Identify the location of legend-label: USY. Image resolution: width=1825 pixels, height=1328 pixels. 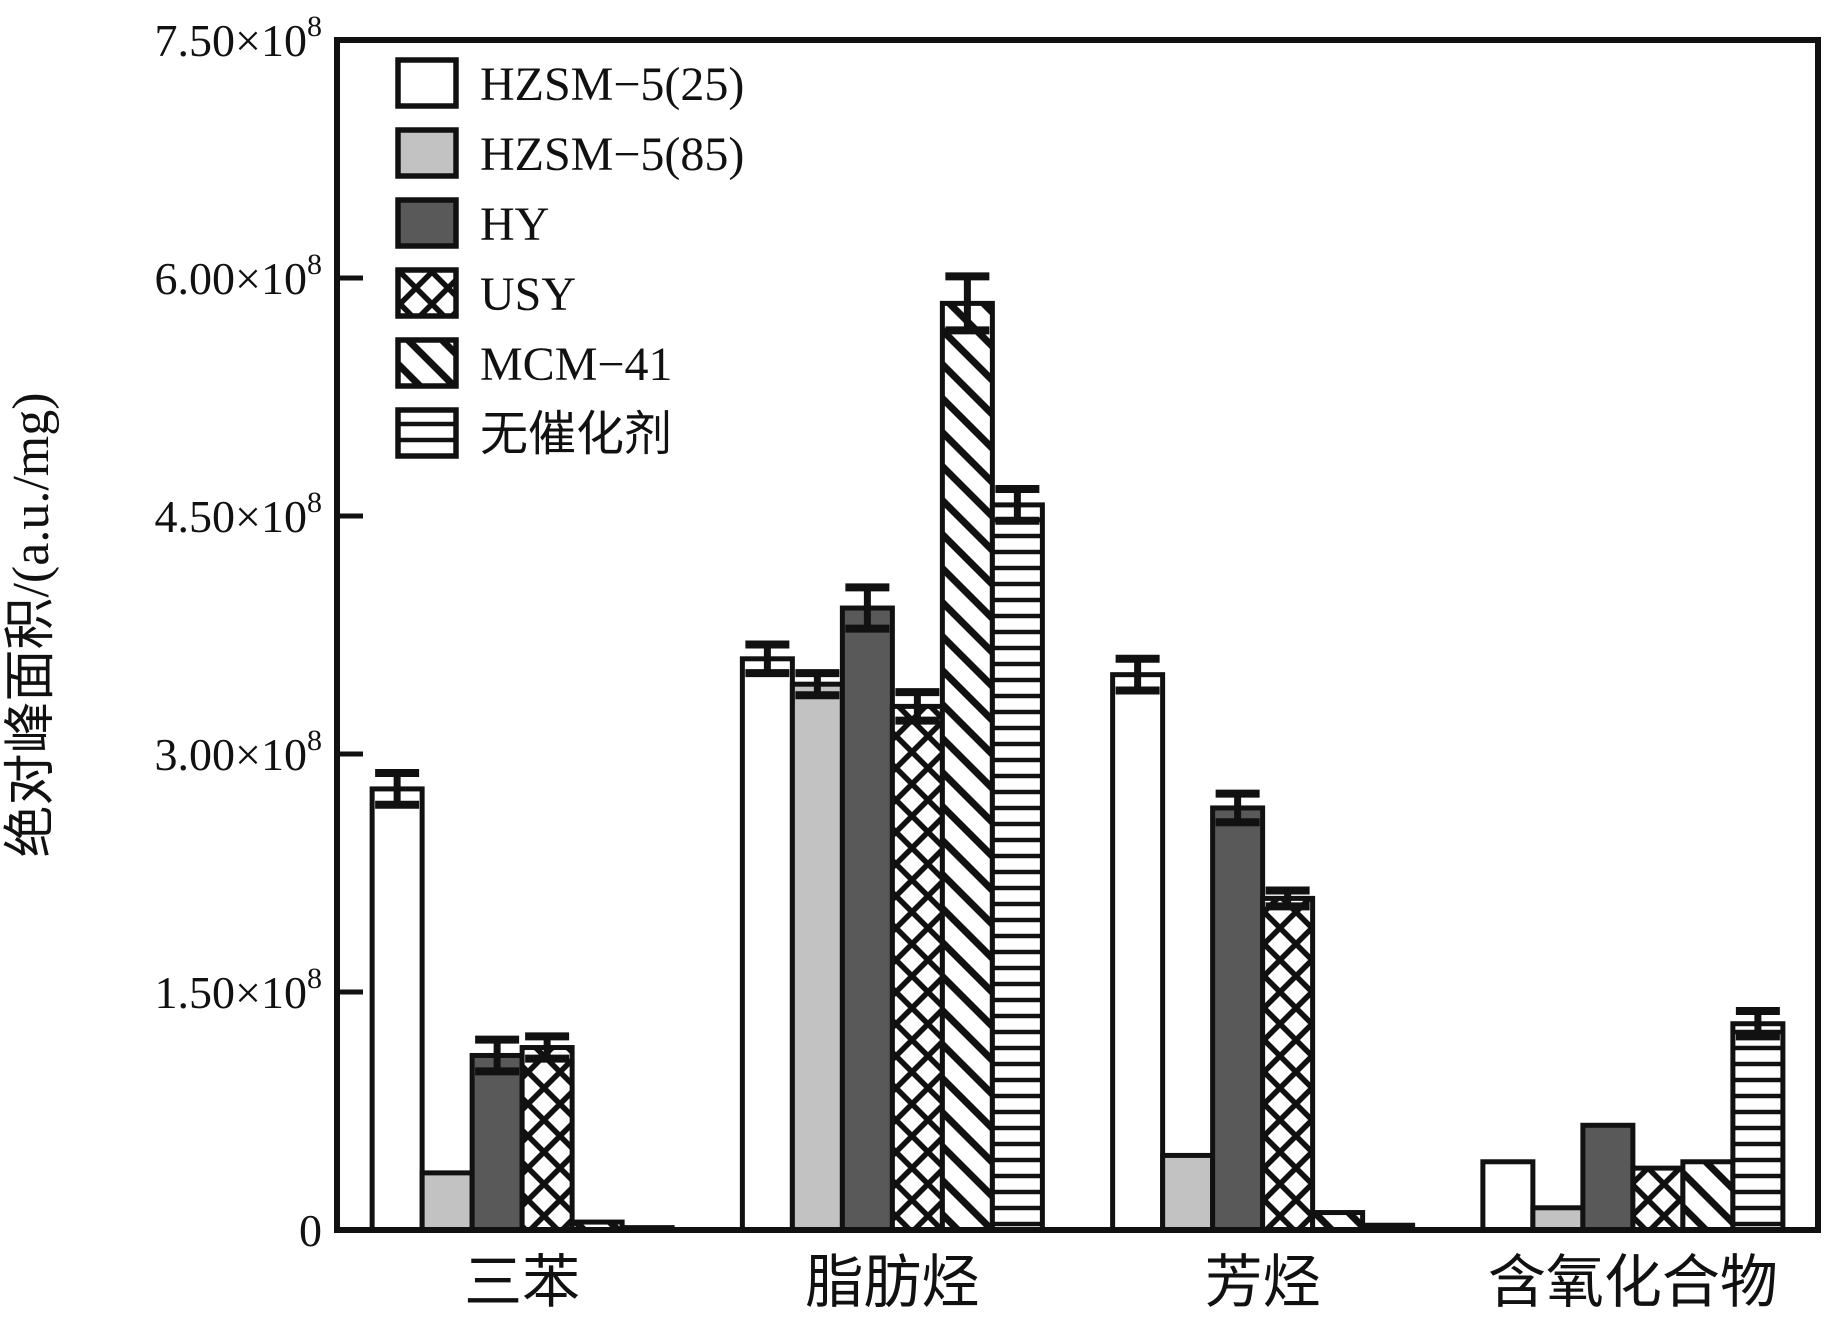
(528, 294).